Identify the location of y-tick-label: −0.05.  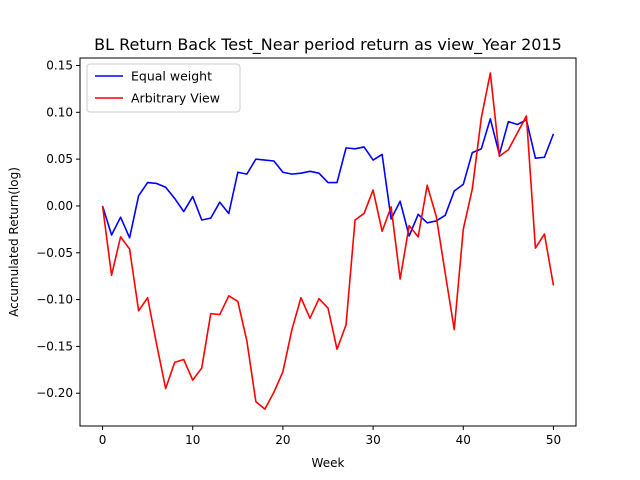
(54, 253).